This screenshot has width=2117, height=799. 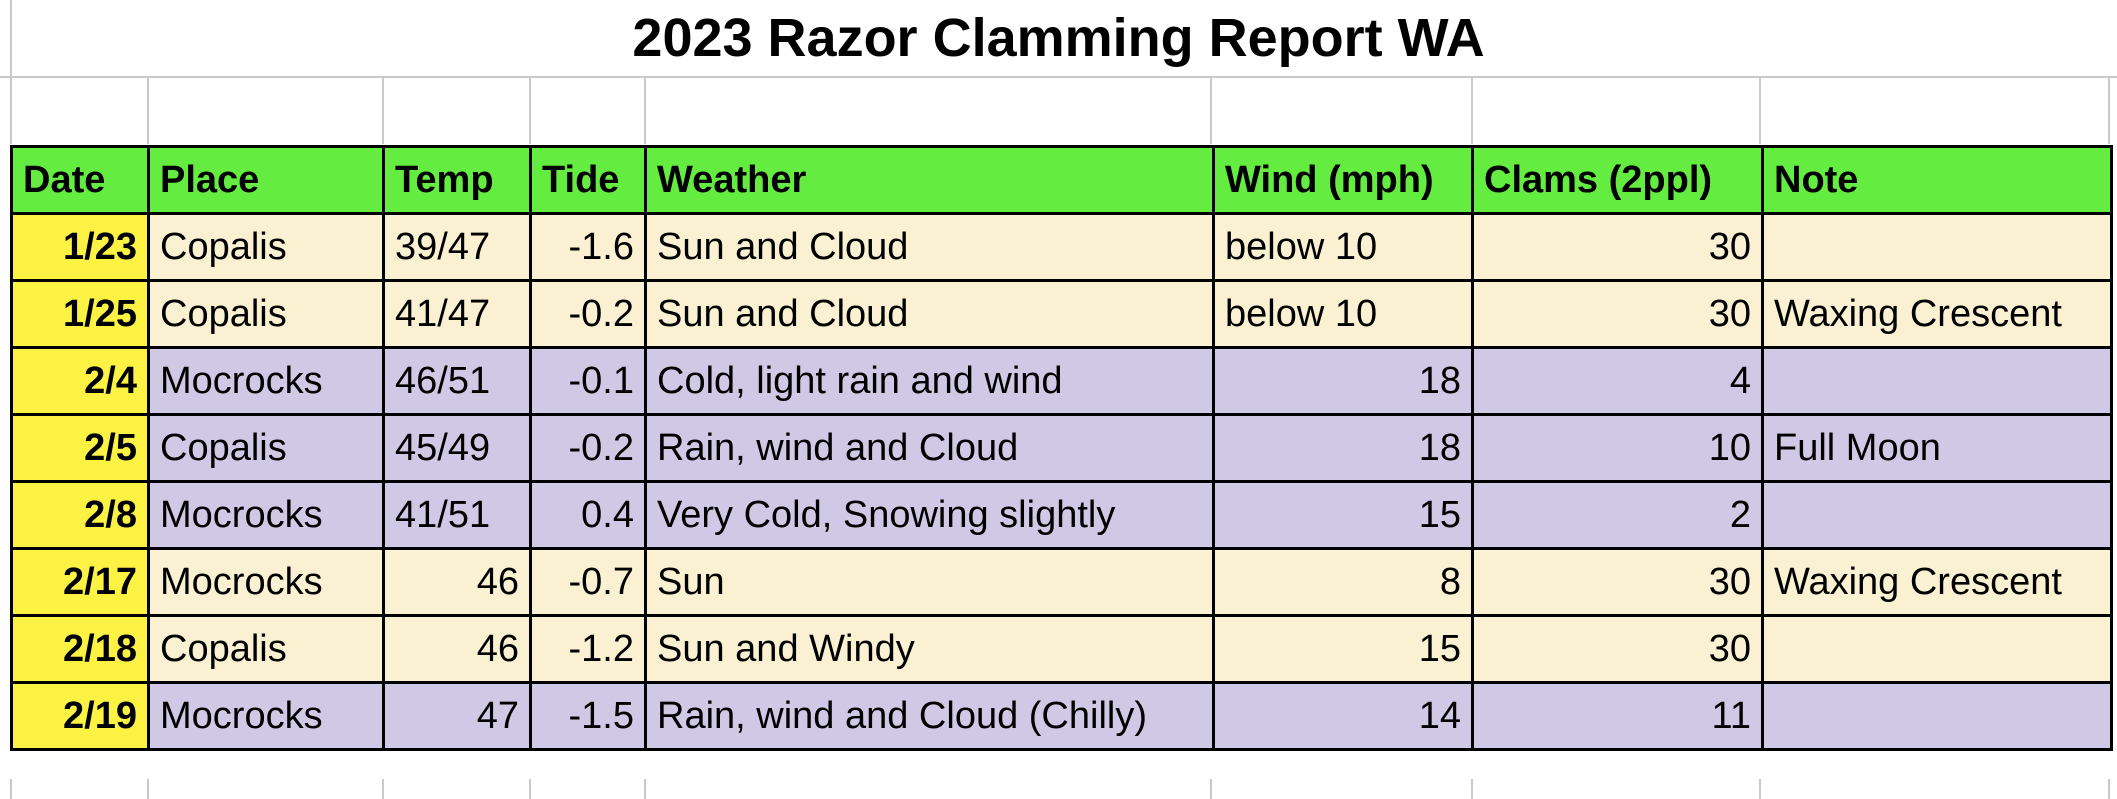 What do you see at coordinates (929, 448) in the screenshot?
I see `cell-weather: Rain, wind and Cloud` at bounding box center [929, 448].